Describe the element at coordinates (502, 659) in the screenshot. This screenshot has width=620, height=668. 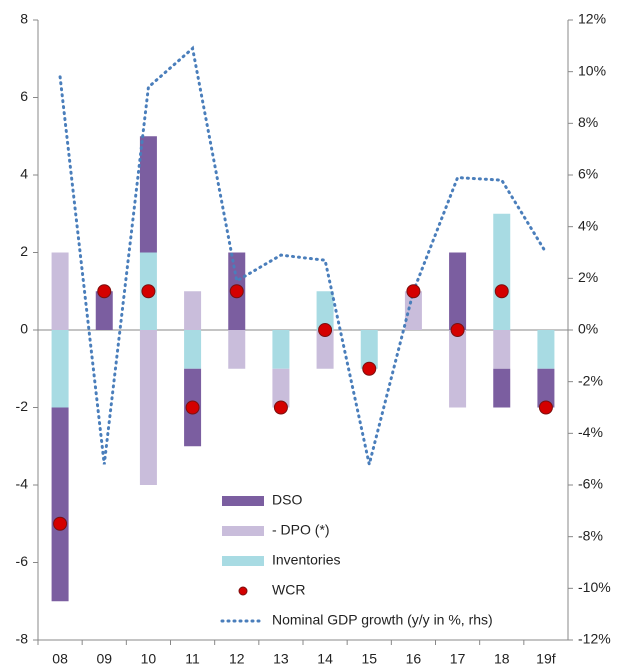
I see `x-tick-label: 18` at that location.